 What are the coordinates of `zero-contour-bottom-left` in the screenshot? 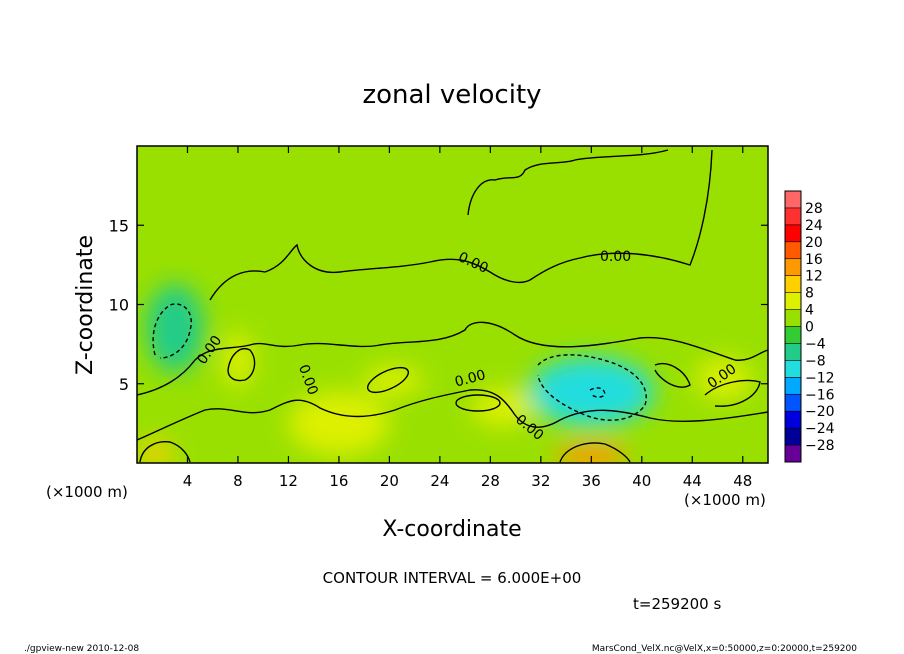 It's located at (165, 452).